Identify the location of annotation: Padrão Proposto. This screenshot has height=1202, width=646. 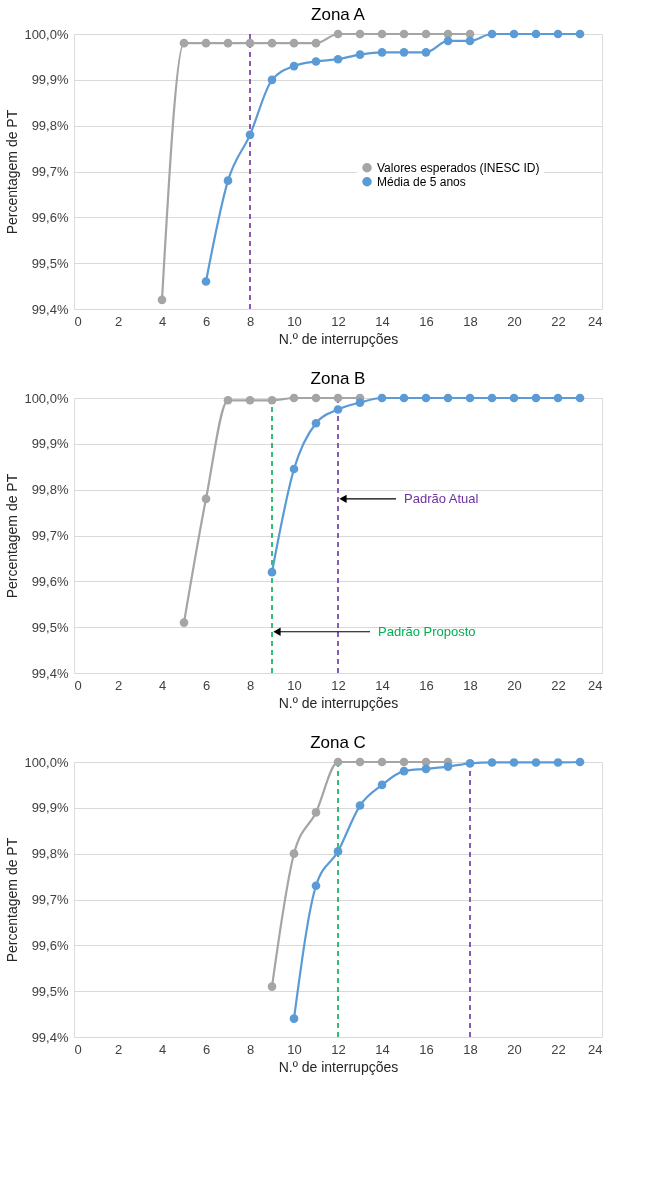
(427, 631).